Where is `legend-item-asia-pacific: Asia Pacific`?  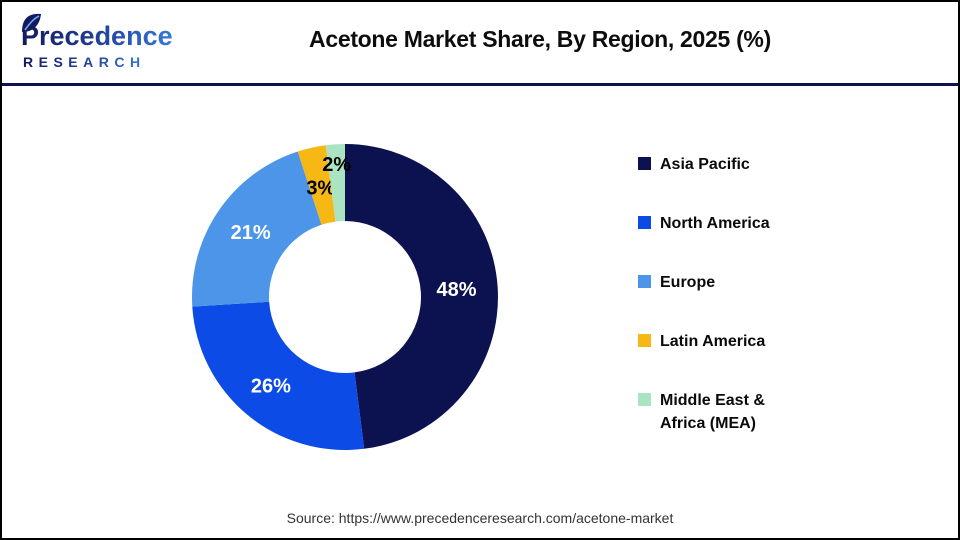
legend-item-asia-pacific: Asia Pacific is located at coordinates (723, 164).